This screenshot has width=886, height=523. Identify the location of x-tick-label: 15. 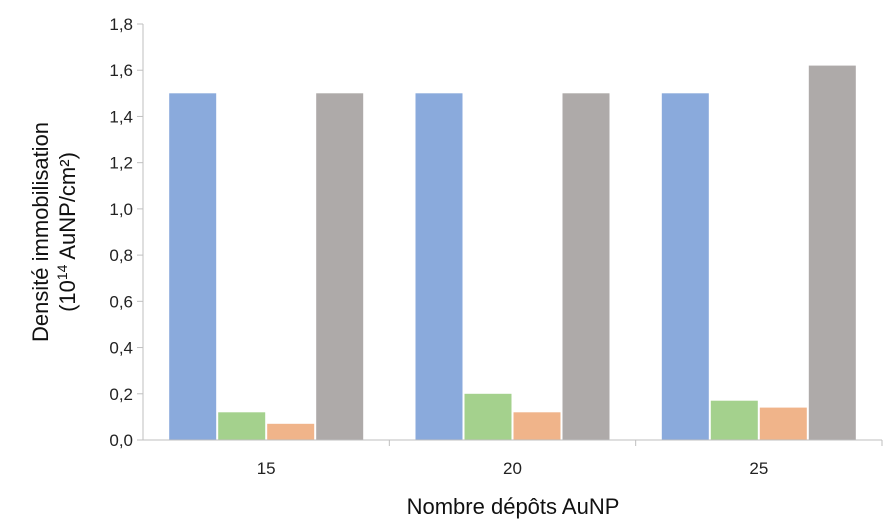
(266, 468).